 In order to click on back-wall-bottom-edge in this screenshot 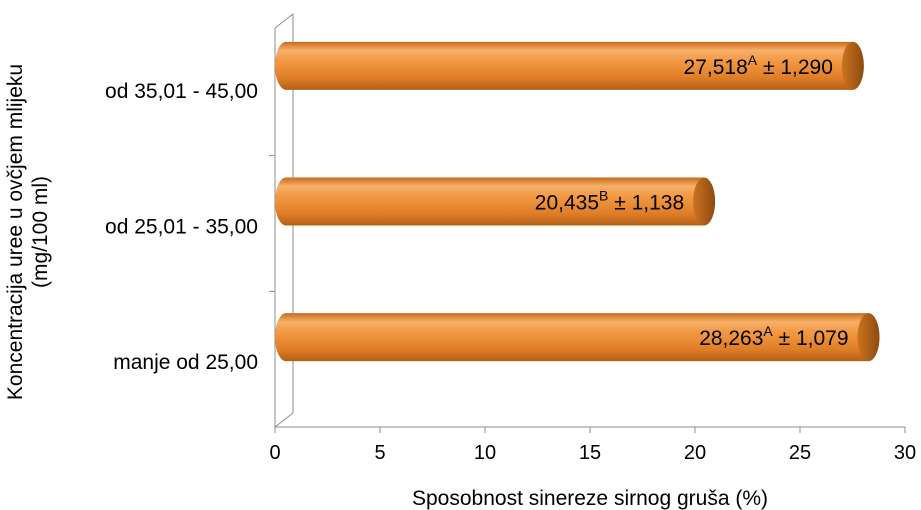, I will do `click(284, 420)`.